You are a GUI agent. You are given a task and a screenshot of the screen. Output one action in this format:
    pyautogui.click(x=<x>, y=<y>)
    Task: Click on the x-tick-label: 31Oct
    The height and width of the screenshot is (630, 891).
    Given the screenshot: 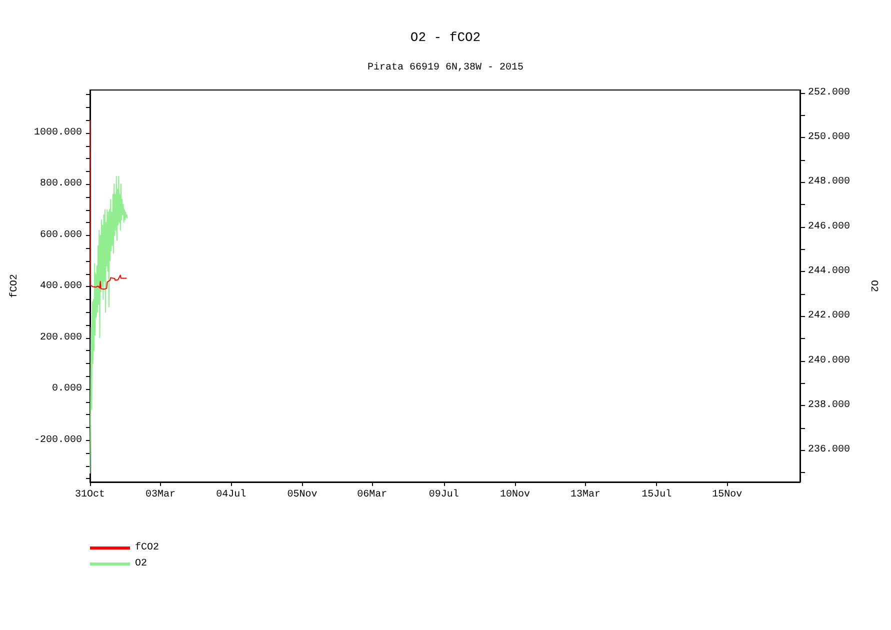 What is the action you would take?
    pyautogui.click(x=90, y=495)
    